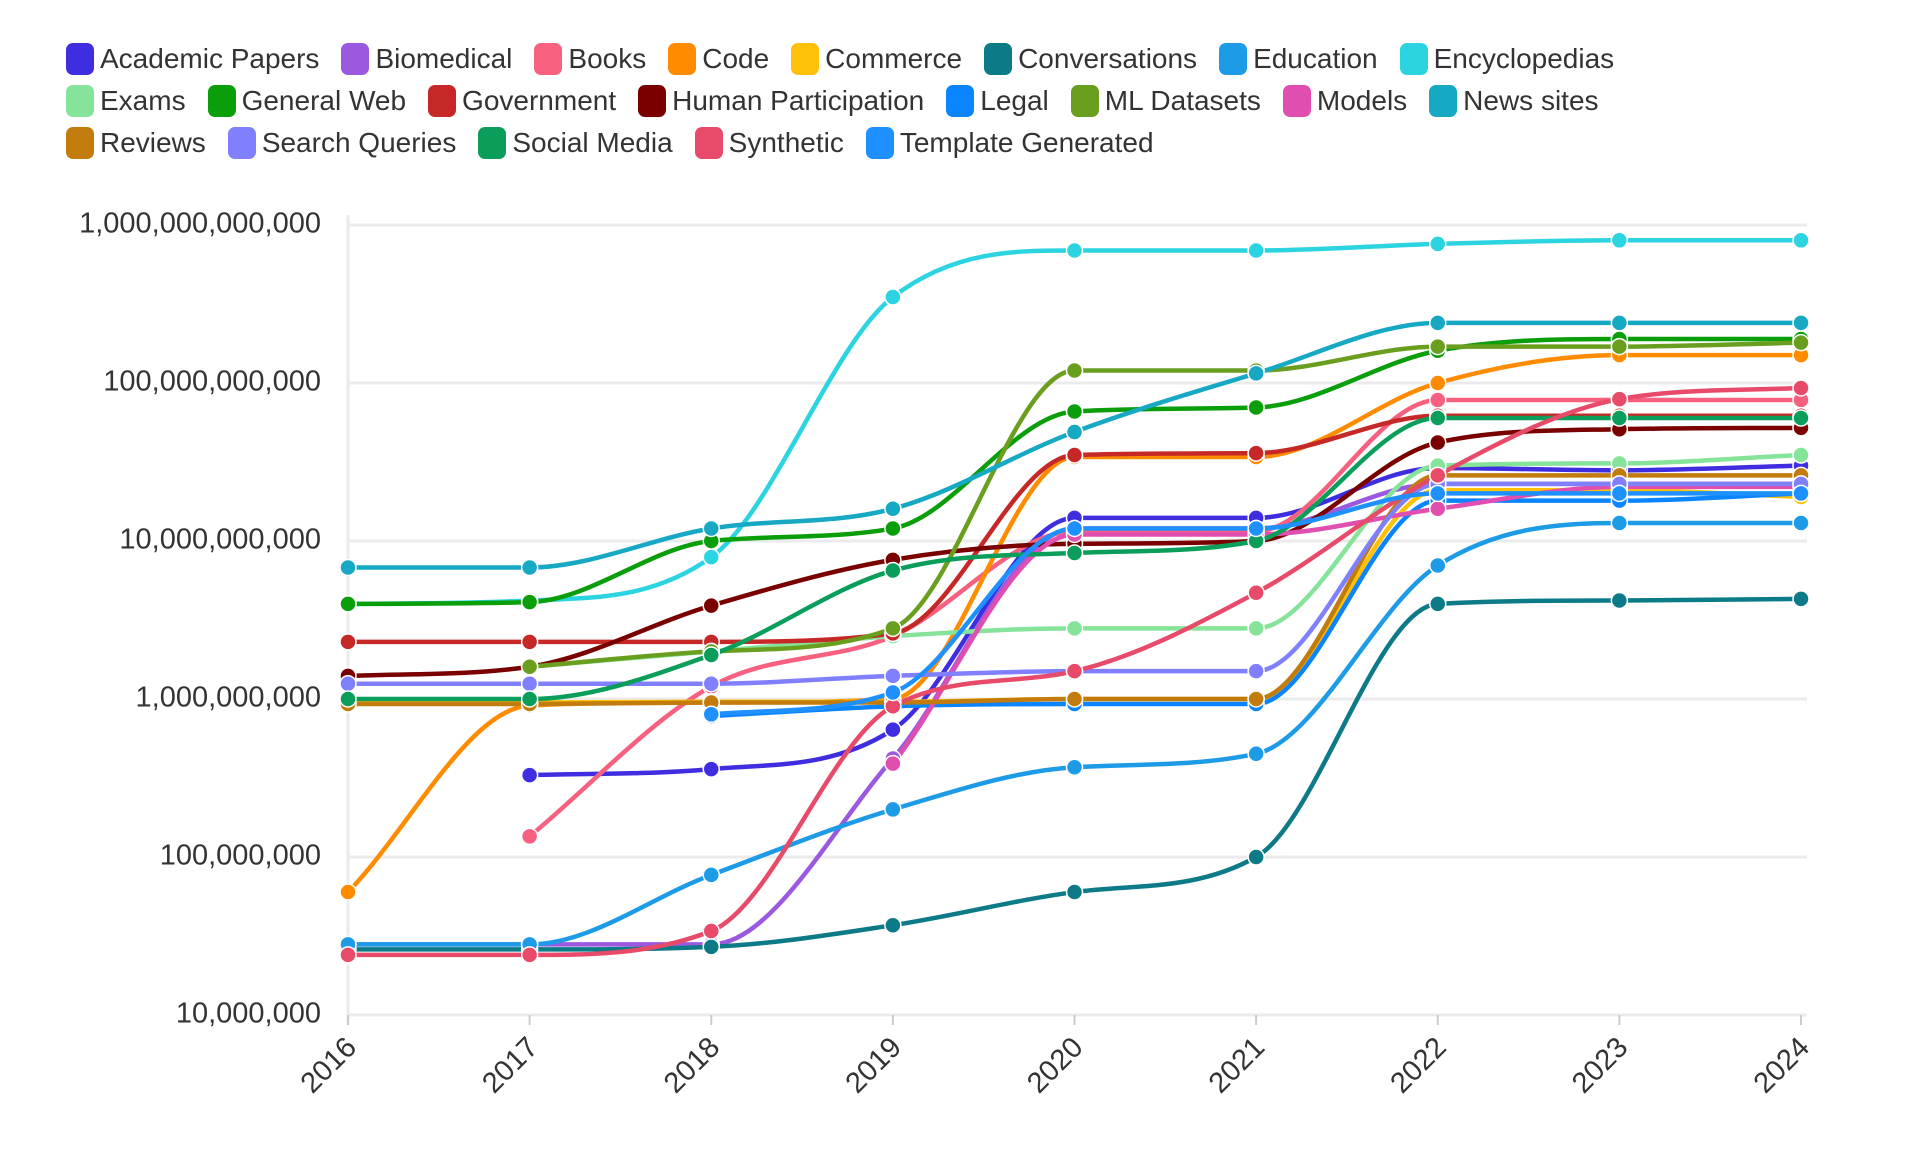 This screenshot has width=1920, height=1162. What do you see at coordinates (1531, 100) in the screenshot?
I see `legend-label: News sites` at bounding box center [1531, 100].